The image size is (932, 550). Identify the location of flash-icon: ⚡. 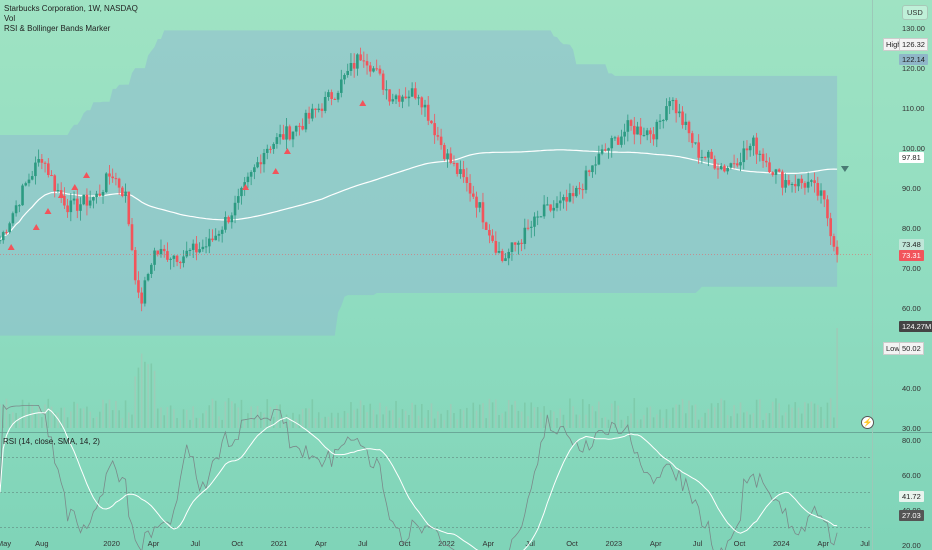
(867, 422).